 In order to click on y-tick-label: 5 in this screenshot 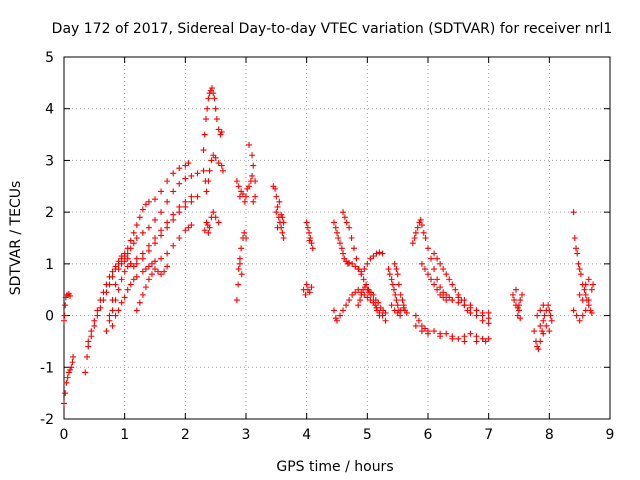, I will do `click(49, 58)`.